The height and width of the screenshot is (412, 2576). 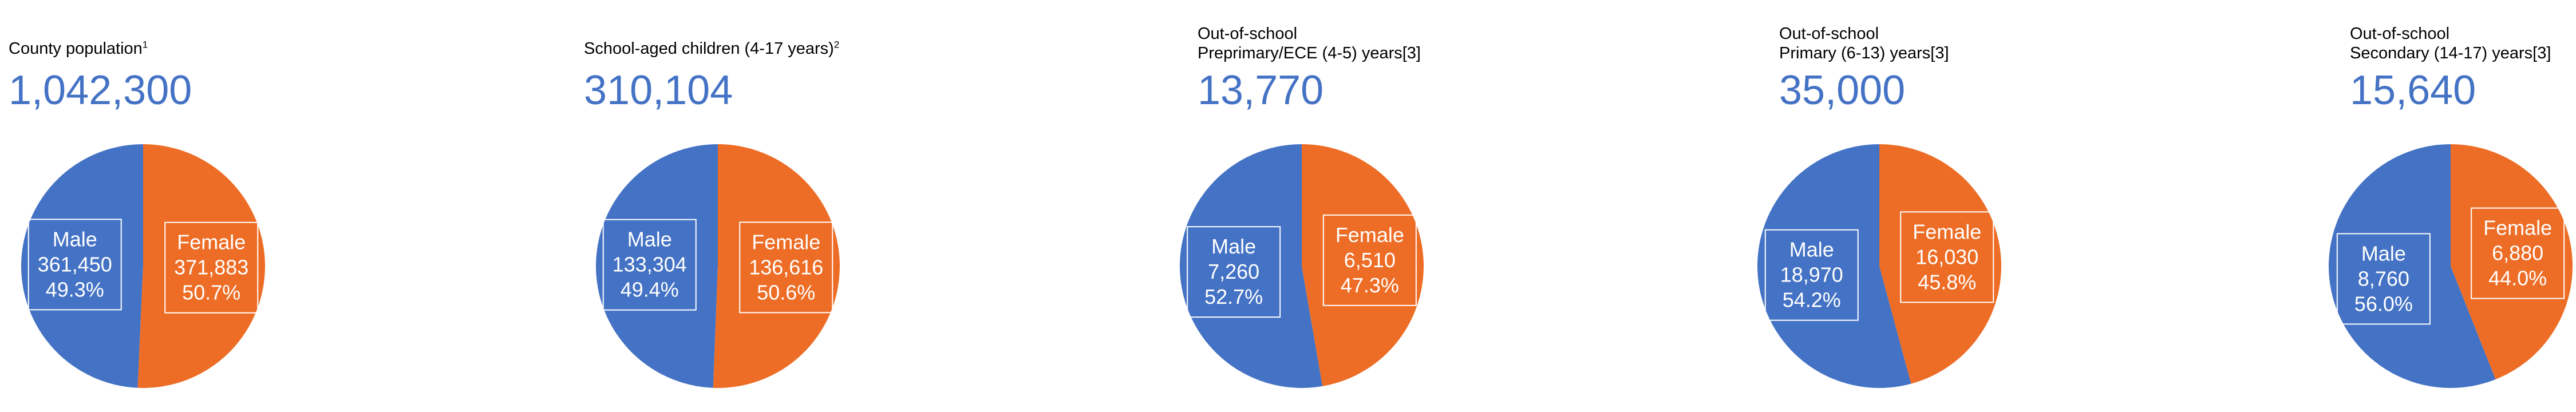 What do you see at coordinates (650, 290) in the screenshot?
I see `slice-label-percent: 49.4%` at bounding box center [650, 290].